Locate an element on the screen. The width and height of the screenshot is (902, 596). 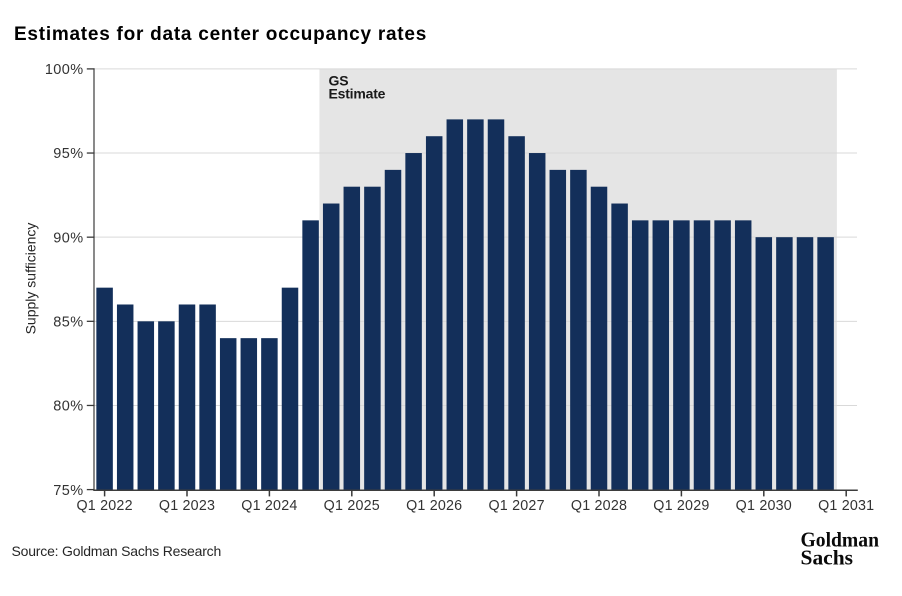
svg-text: Q1 2026 is located at coordinates (434, 506).